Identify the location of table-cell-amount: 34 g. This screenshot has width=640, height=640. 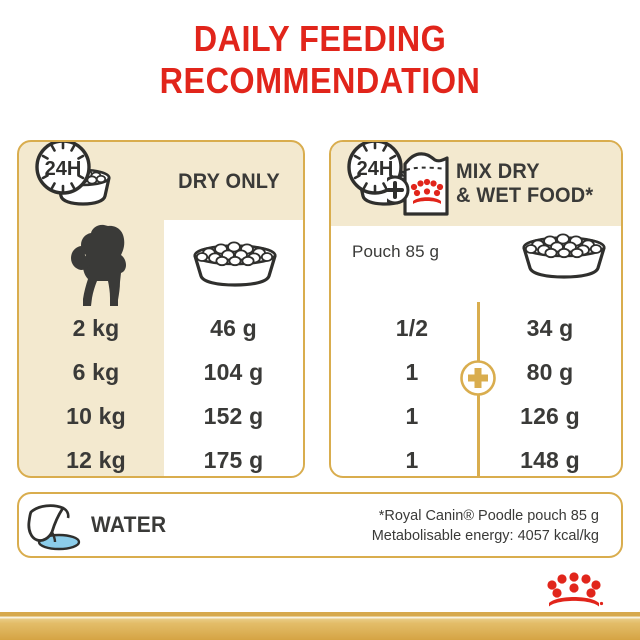
(550, 328).